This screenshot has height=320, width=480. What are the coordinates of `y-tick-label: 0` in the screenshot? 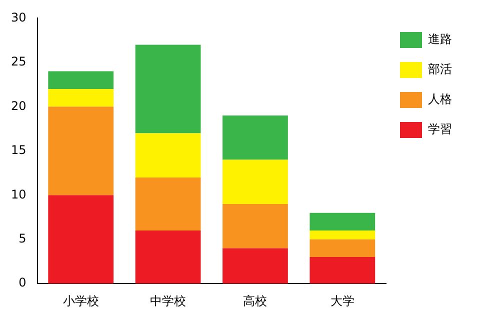 It's located at (22, 283).